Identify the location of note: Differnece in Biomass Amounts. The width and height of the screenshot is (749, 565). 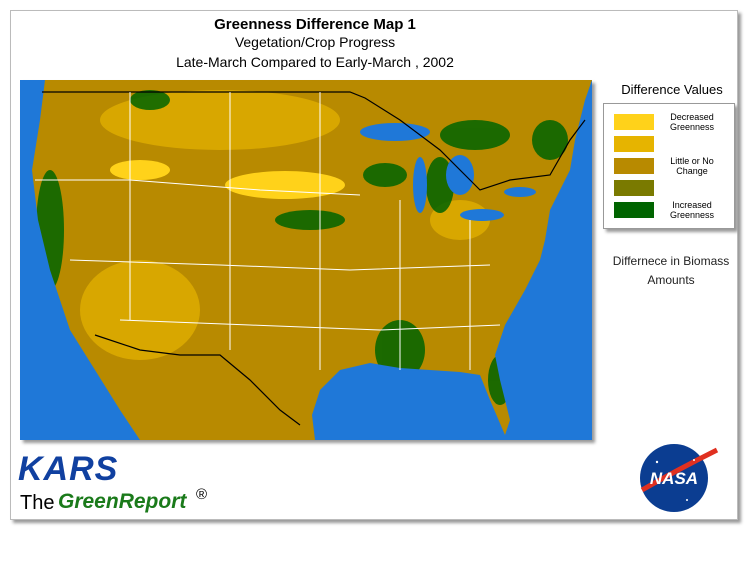
(671, 270).